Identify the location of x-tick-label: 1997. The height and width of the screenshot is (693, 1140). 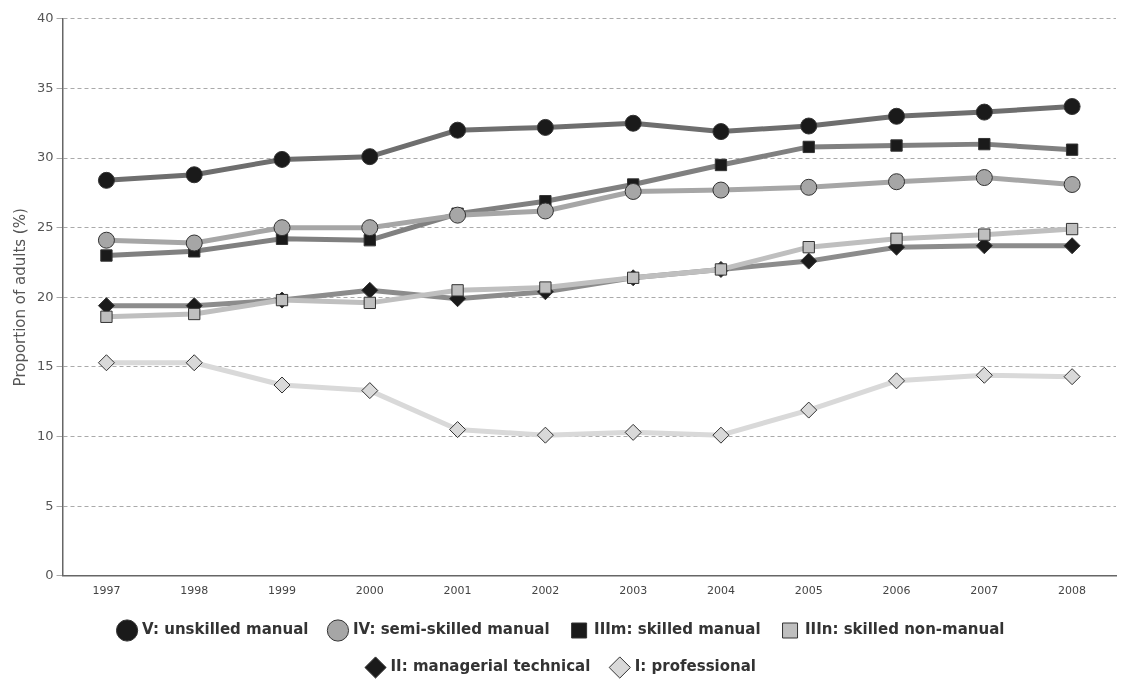
(106, 591).